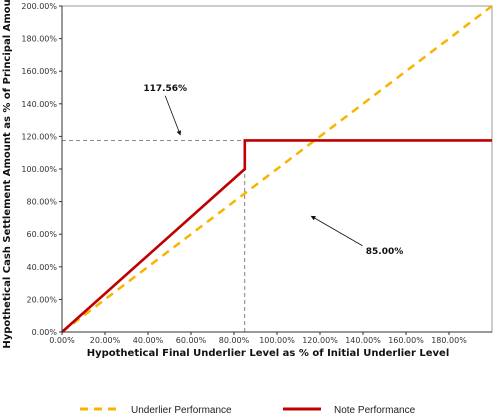 The width and height of the screenshot is (497, 418). What do you see at coordinates (449, 340) in the screenshot?
I see `x-tick-label: 180.00%` at bounding box center [449, 340].